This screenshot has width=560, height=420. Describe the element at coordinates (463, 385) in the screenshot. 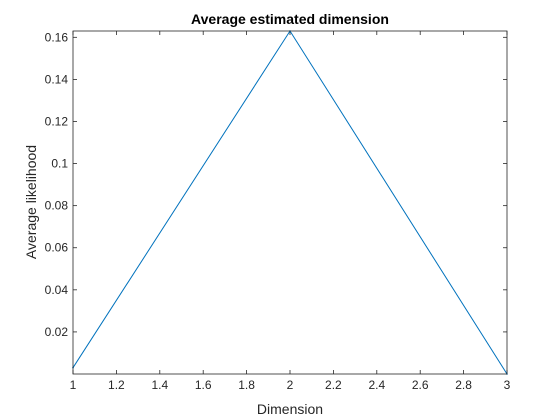

I see `x-tick-label: 2.8` at that location.